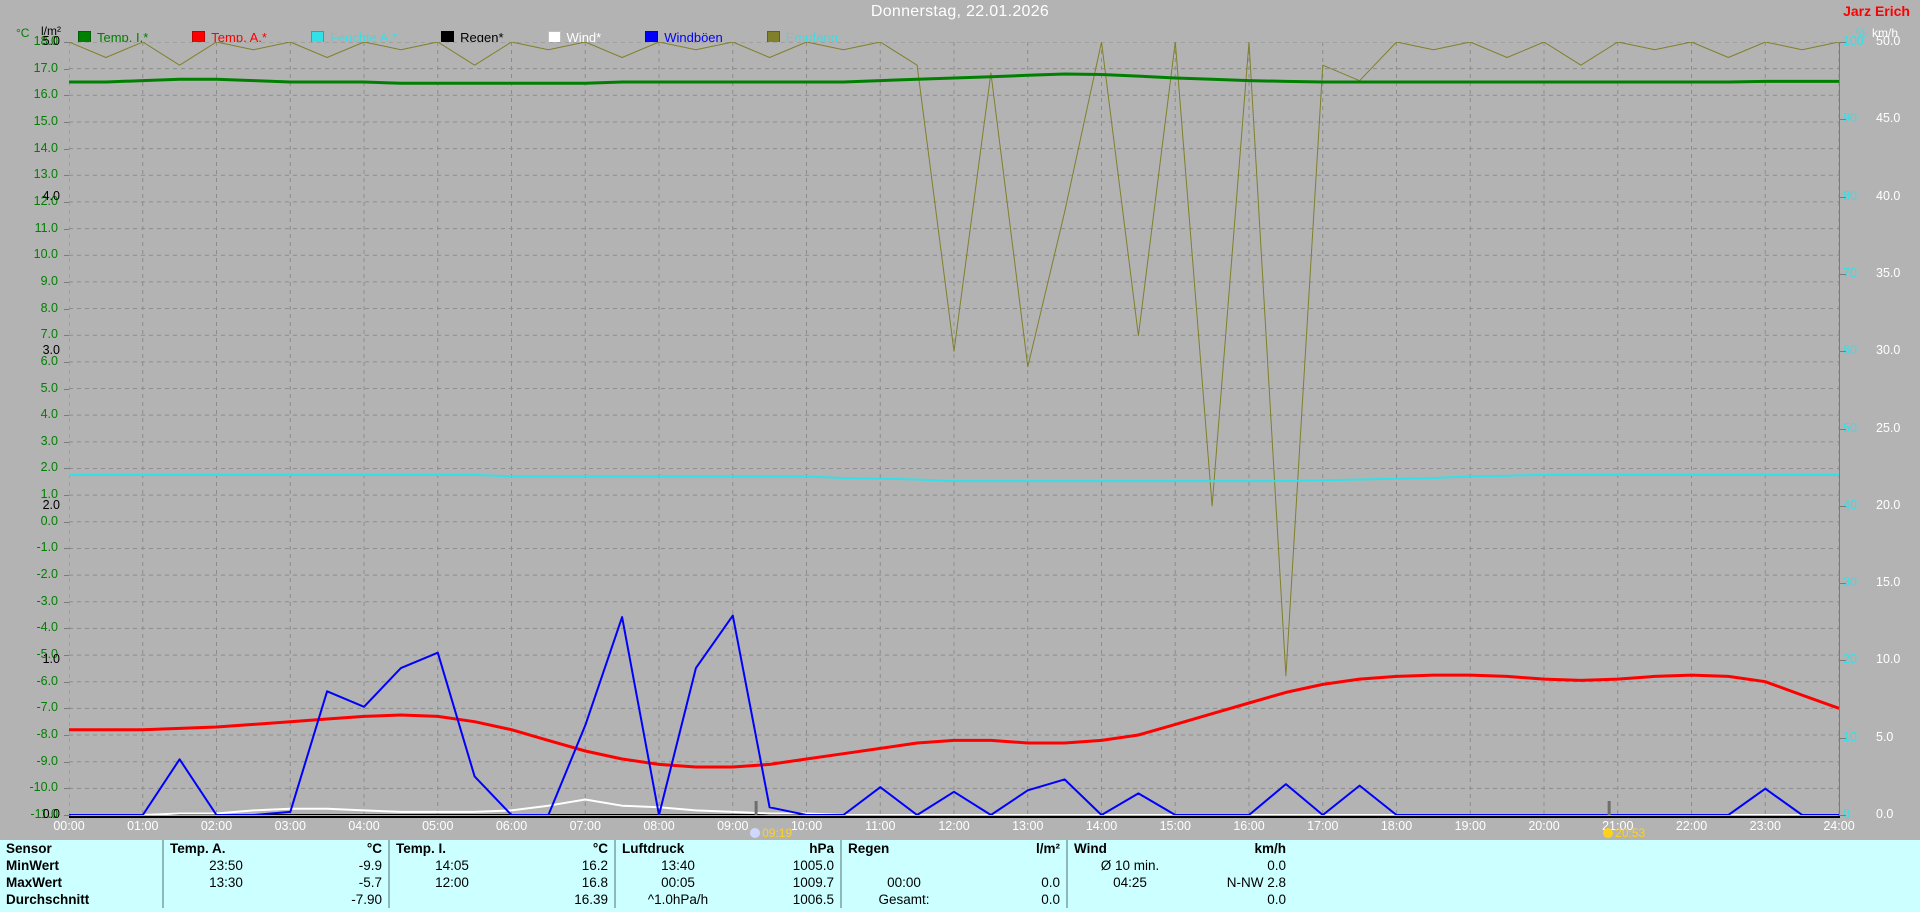  Describe the element at coordinates (113, 37) in the screenshot. I see `legend-item-temp-i: Temp. I.*` at that location.